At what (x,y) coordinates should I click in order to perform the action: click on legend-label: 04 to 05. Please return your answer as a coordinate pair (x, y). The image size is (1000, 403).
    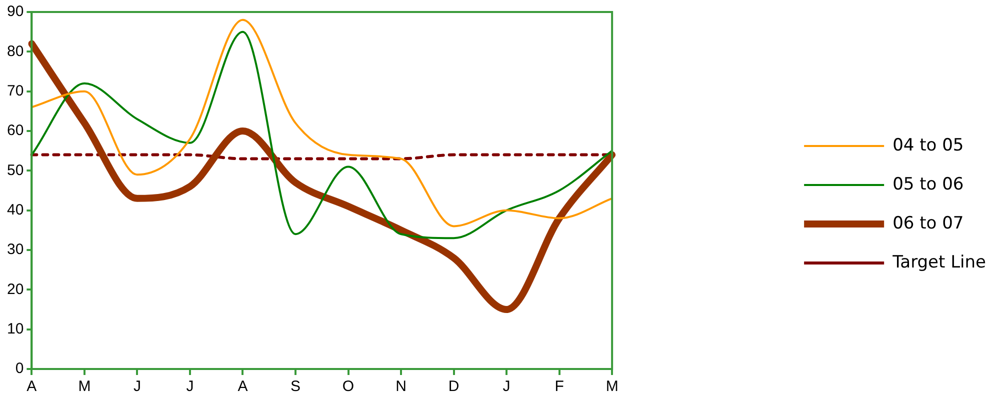
    Looking at the image, I should click on (928, 145).